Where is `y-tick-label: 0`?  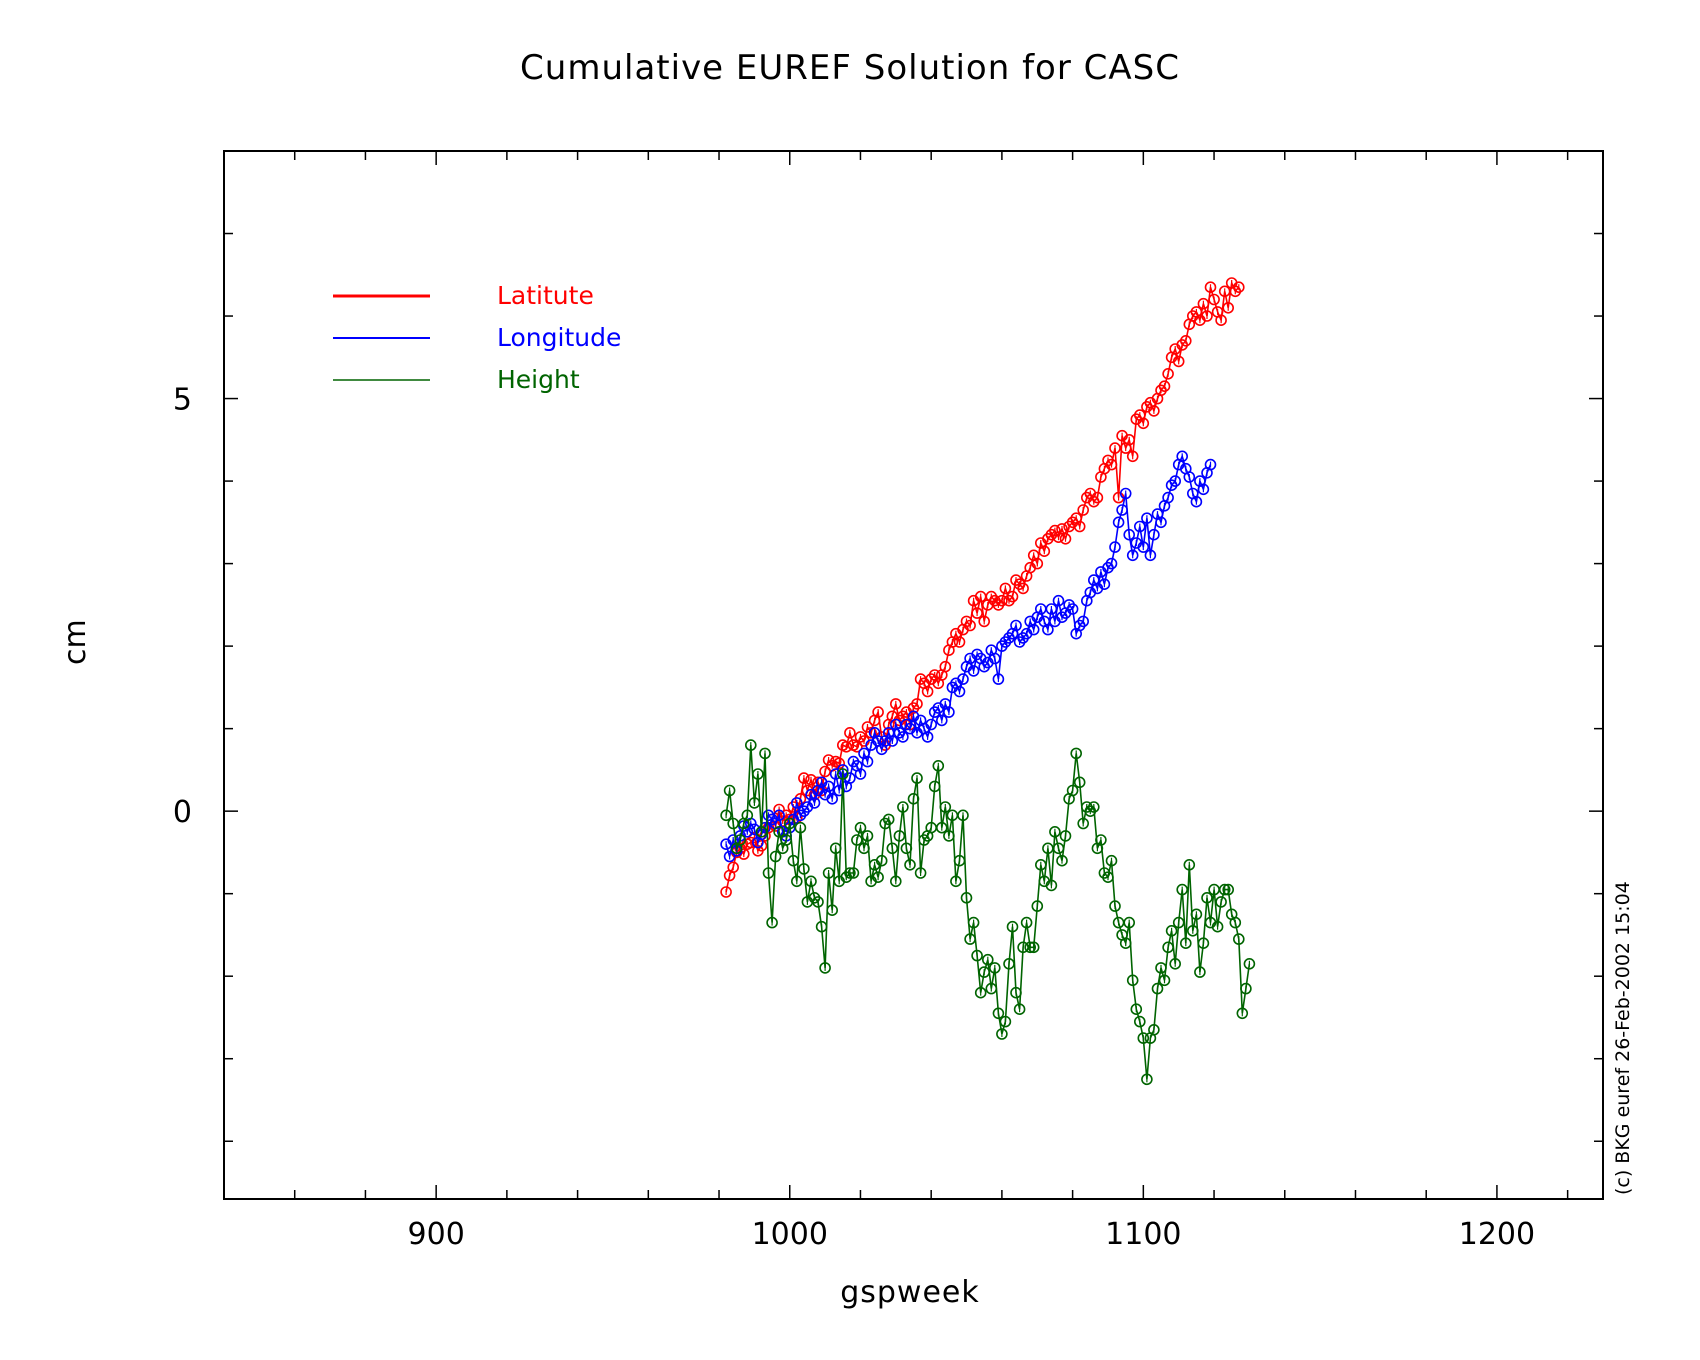 y-tick-label: 0 is located at coordinates (182, 812).